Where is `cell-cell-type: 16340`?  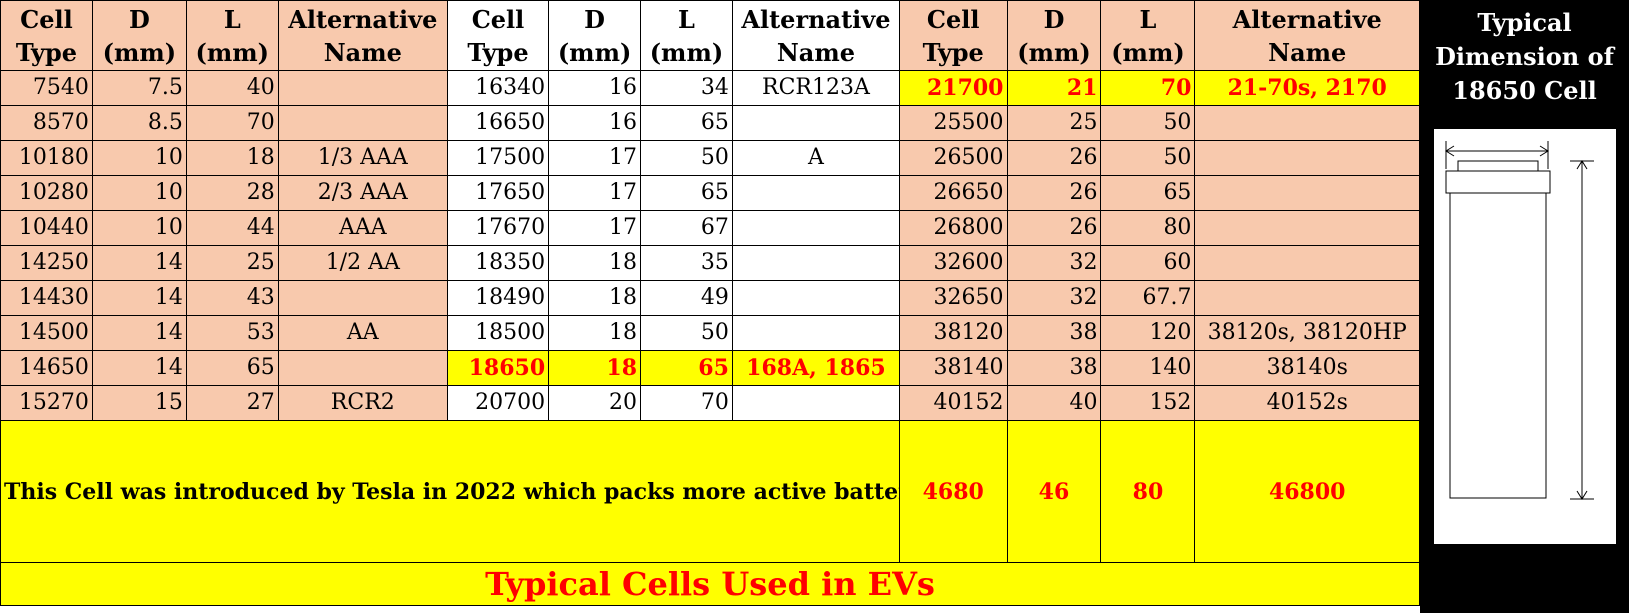
cell-cell-type: 16340 is located at coordinates (498, 88).